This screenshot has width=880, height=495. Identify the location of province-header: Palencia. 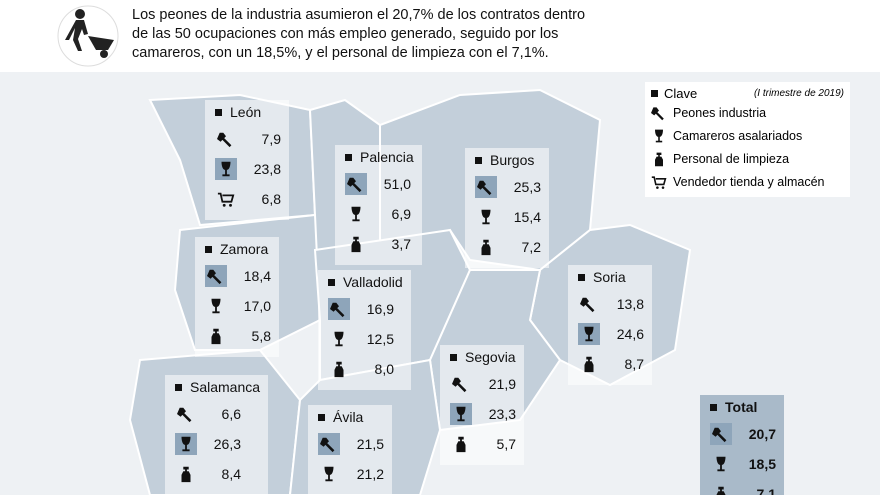
(379, 157).